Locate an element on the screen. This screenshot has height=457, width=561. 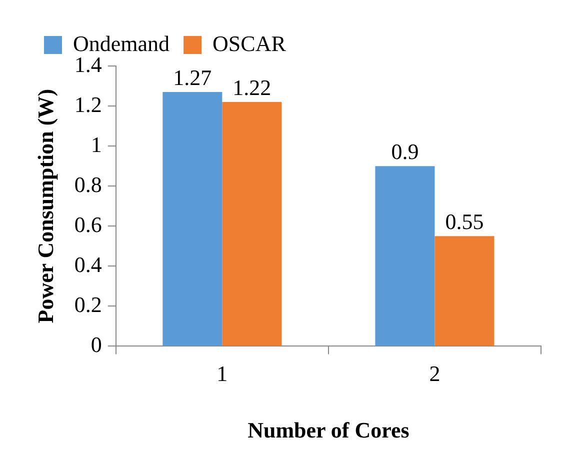
y-tick-label: 1 is located at coordinates (96, 144).